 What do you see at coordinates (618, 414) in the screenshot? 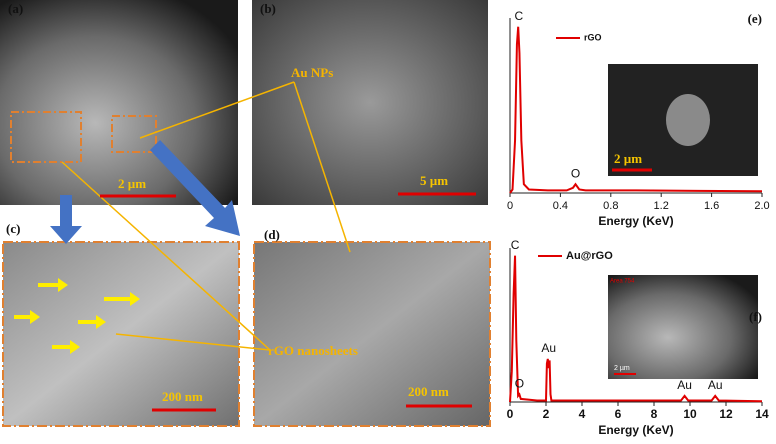
I see `x-tick-label: 6` at bounding box center [618, 414].